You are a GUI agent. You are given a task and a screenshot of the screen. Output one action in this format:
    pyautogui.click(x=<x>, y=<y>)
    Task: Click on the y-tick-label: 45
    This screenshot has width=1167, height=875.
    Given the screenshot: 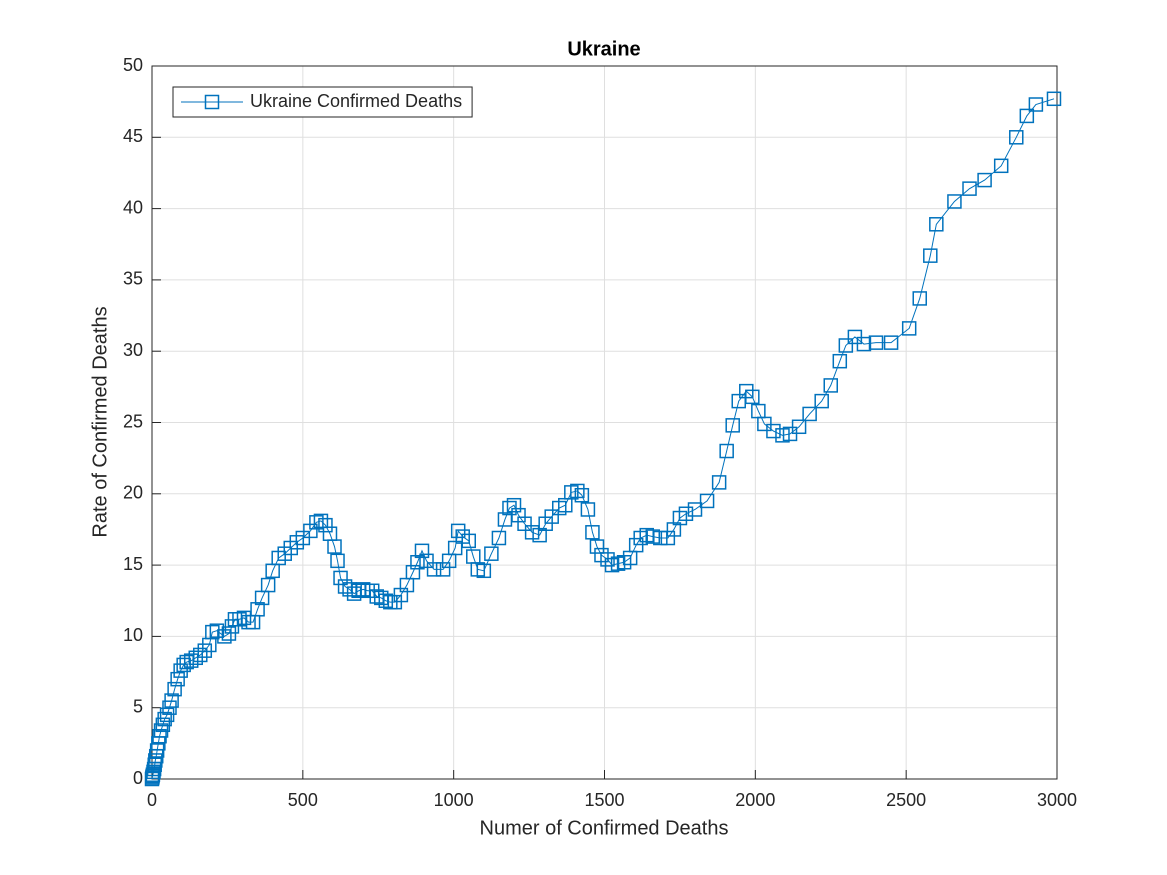 What is the action you would take?
    pyautogui.click(x=133, y=136)
    